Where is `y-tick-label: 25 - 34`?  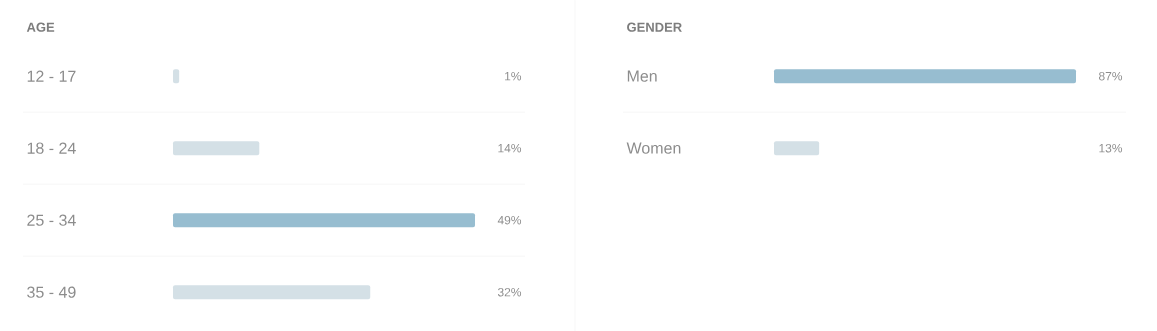 y-tick-label: 25 - 34 is located at coordinates (51, 220).